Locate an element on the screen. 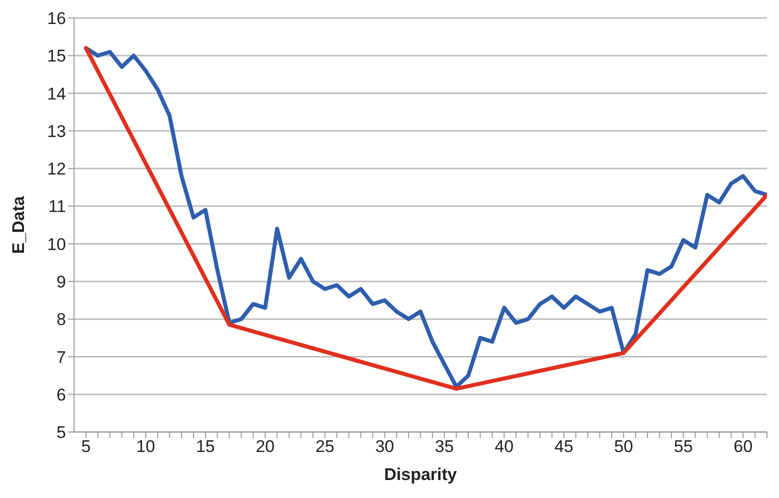 This screenshot has width=779, height=498. y-tick-label: 15 is located at coordinates (56, 56).